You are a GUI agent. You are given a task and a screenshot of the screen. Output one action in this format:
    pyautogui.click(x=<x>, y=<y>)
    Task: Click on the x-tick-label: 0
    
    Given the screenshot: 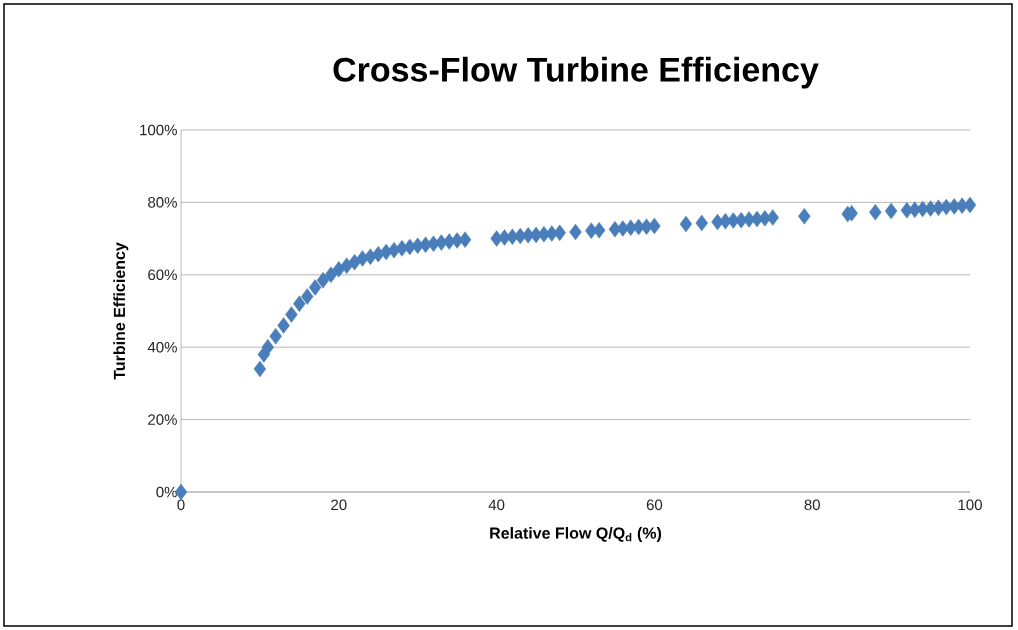 What is the action you would take?
    pyautogui.click(x=181, y=505)
    